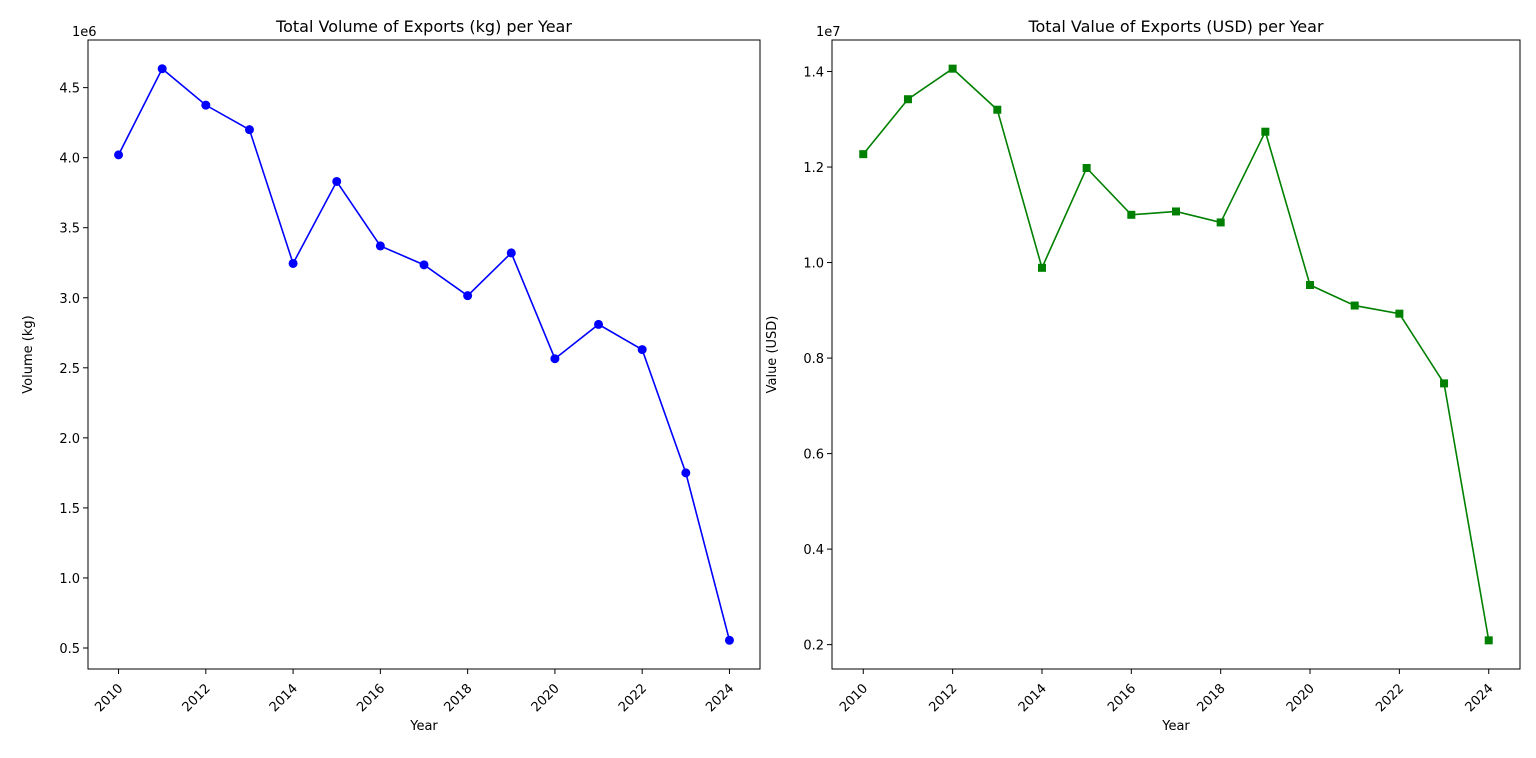 The image size is (1536, 758). I want to click on y-axis-label: Value (USD), so click(772, 355).